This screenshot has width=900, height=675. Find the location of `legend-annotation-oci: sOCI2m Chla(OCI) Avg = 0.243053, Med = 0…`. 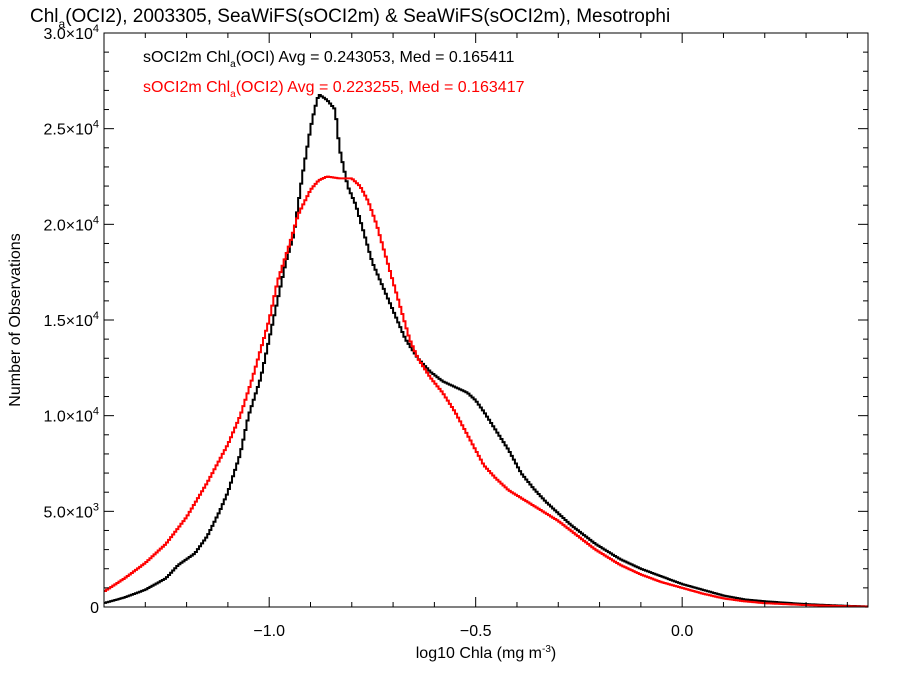

legend-annotation-oci: sOCI2m Chla(OCI) Avg = 0.243053, Med = 0… is located at coordinates (329, 59).